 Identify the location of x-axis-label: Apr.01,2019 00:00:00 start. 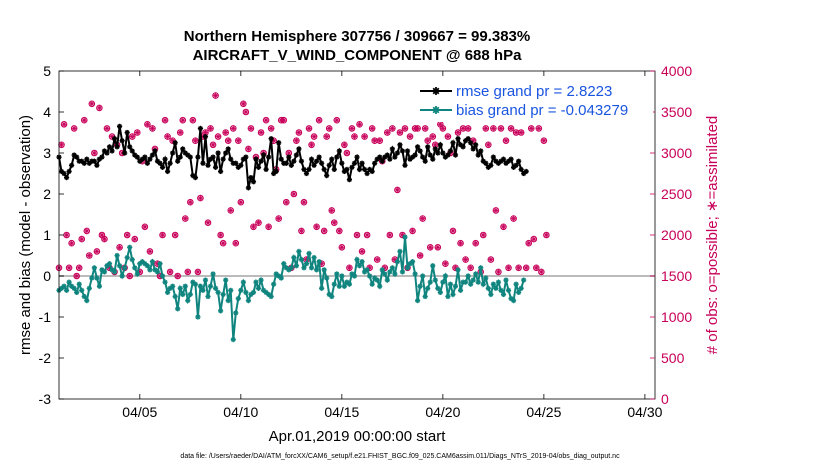
(358, 436).